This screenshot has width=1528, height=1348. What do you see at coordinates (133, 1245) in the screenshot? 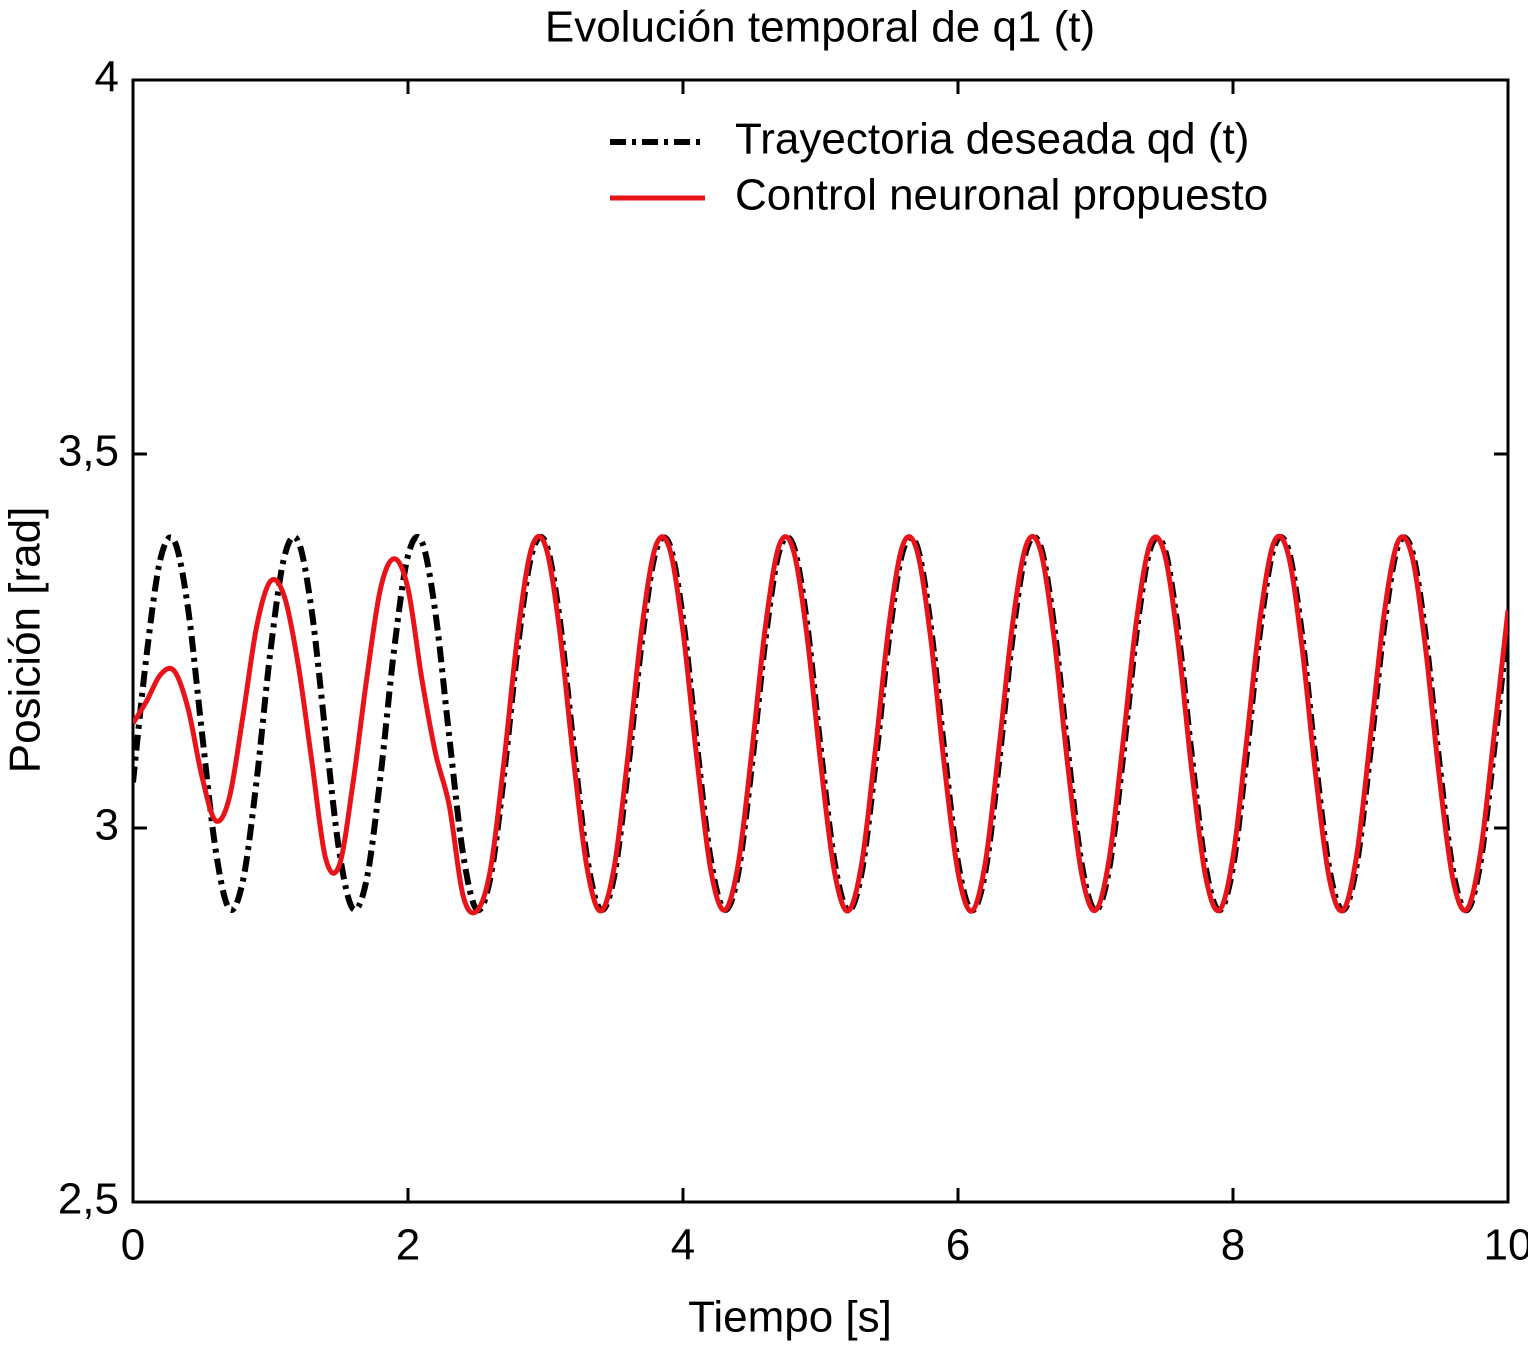
I see `x-tick-label: 0` at bounding box center [133, 1245].